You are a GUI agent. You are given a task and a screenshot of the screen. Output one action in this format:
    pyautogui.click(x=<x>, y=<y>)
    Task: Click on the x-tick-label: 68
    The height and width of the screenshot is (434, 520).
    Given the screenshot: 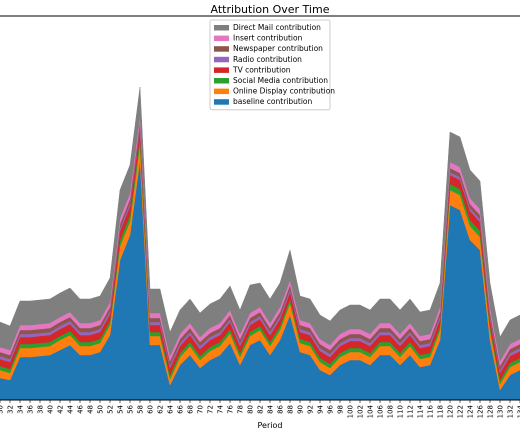 What is the action you would take?
    pyautogui.click(x=191, y=409)
    